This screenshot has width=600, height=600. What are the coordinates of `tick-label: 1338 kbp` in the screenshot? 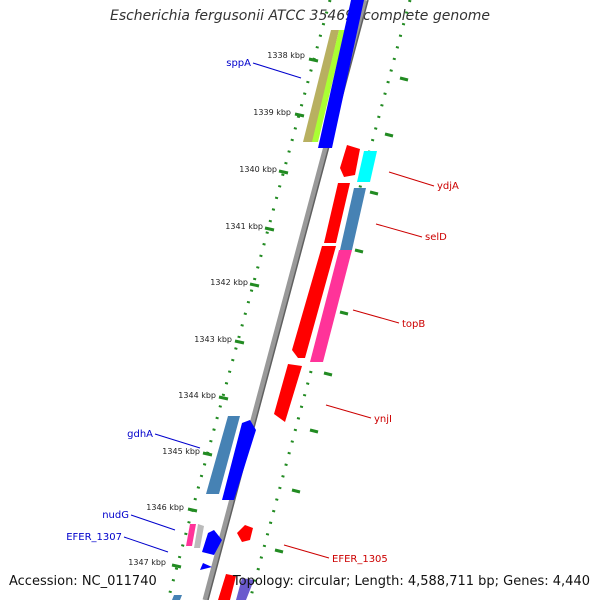 It's located at (286, 55).